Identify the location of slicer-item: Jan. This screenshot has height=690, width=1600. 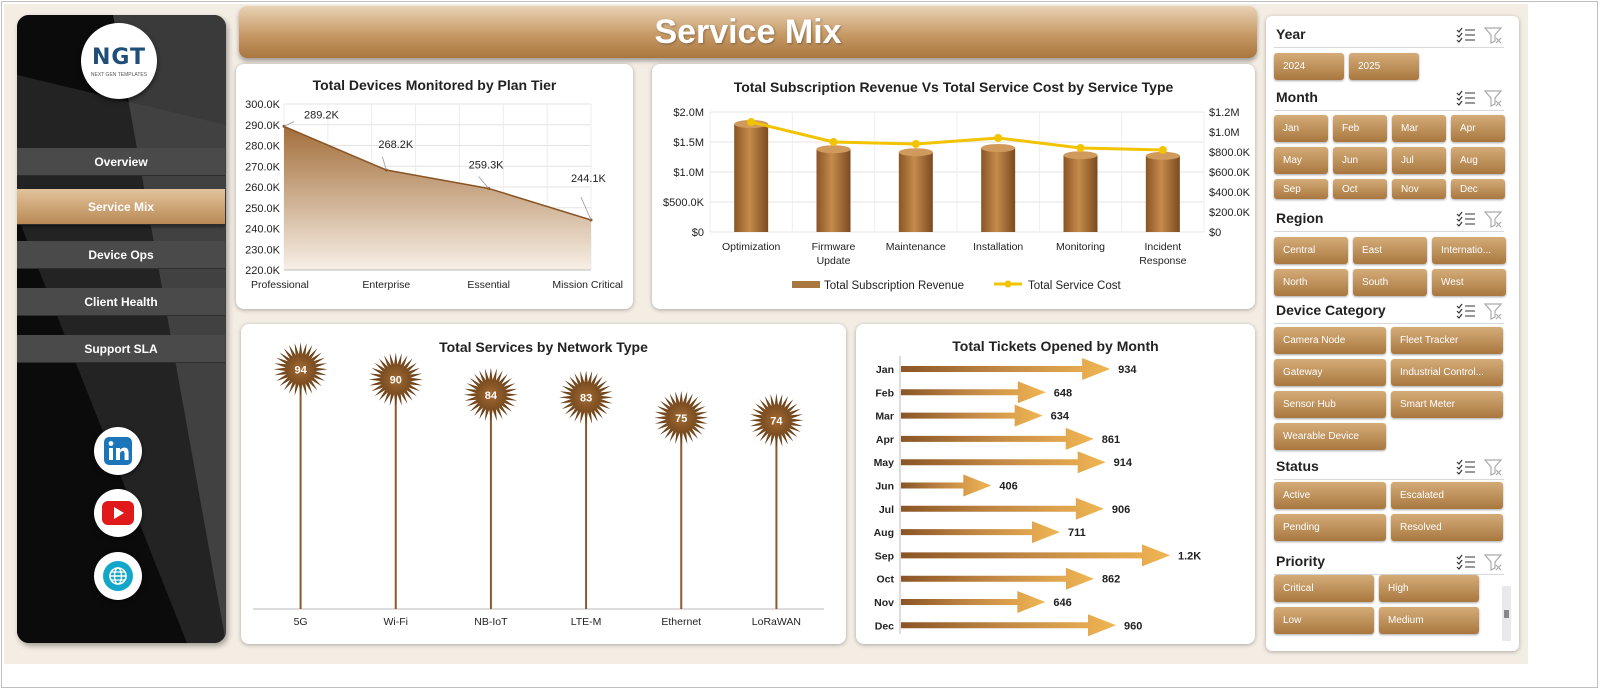
(1301, 128).